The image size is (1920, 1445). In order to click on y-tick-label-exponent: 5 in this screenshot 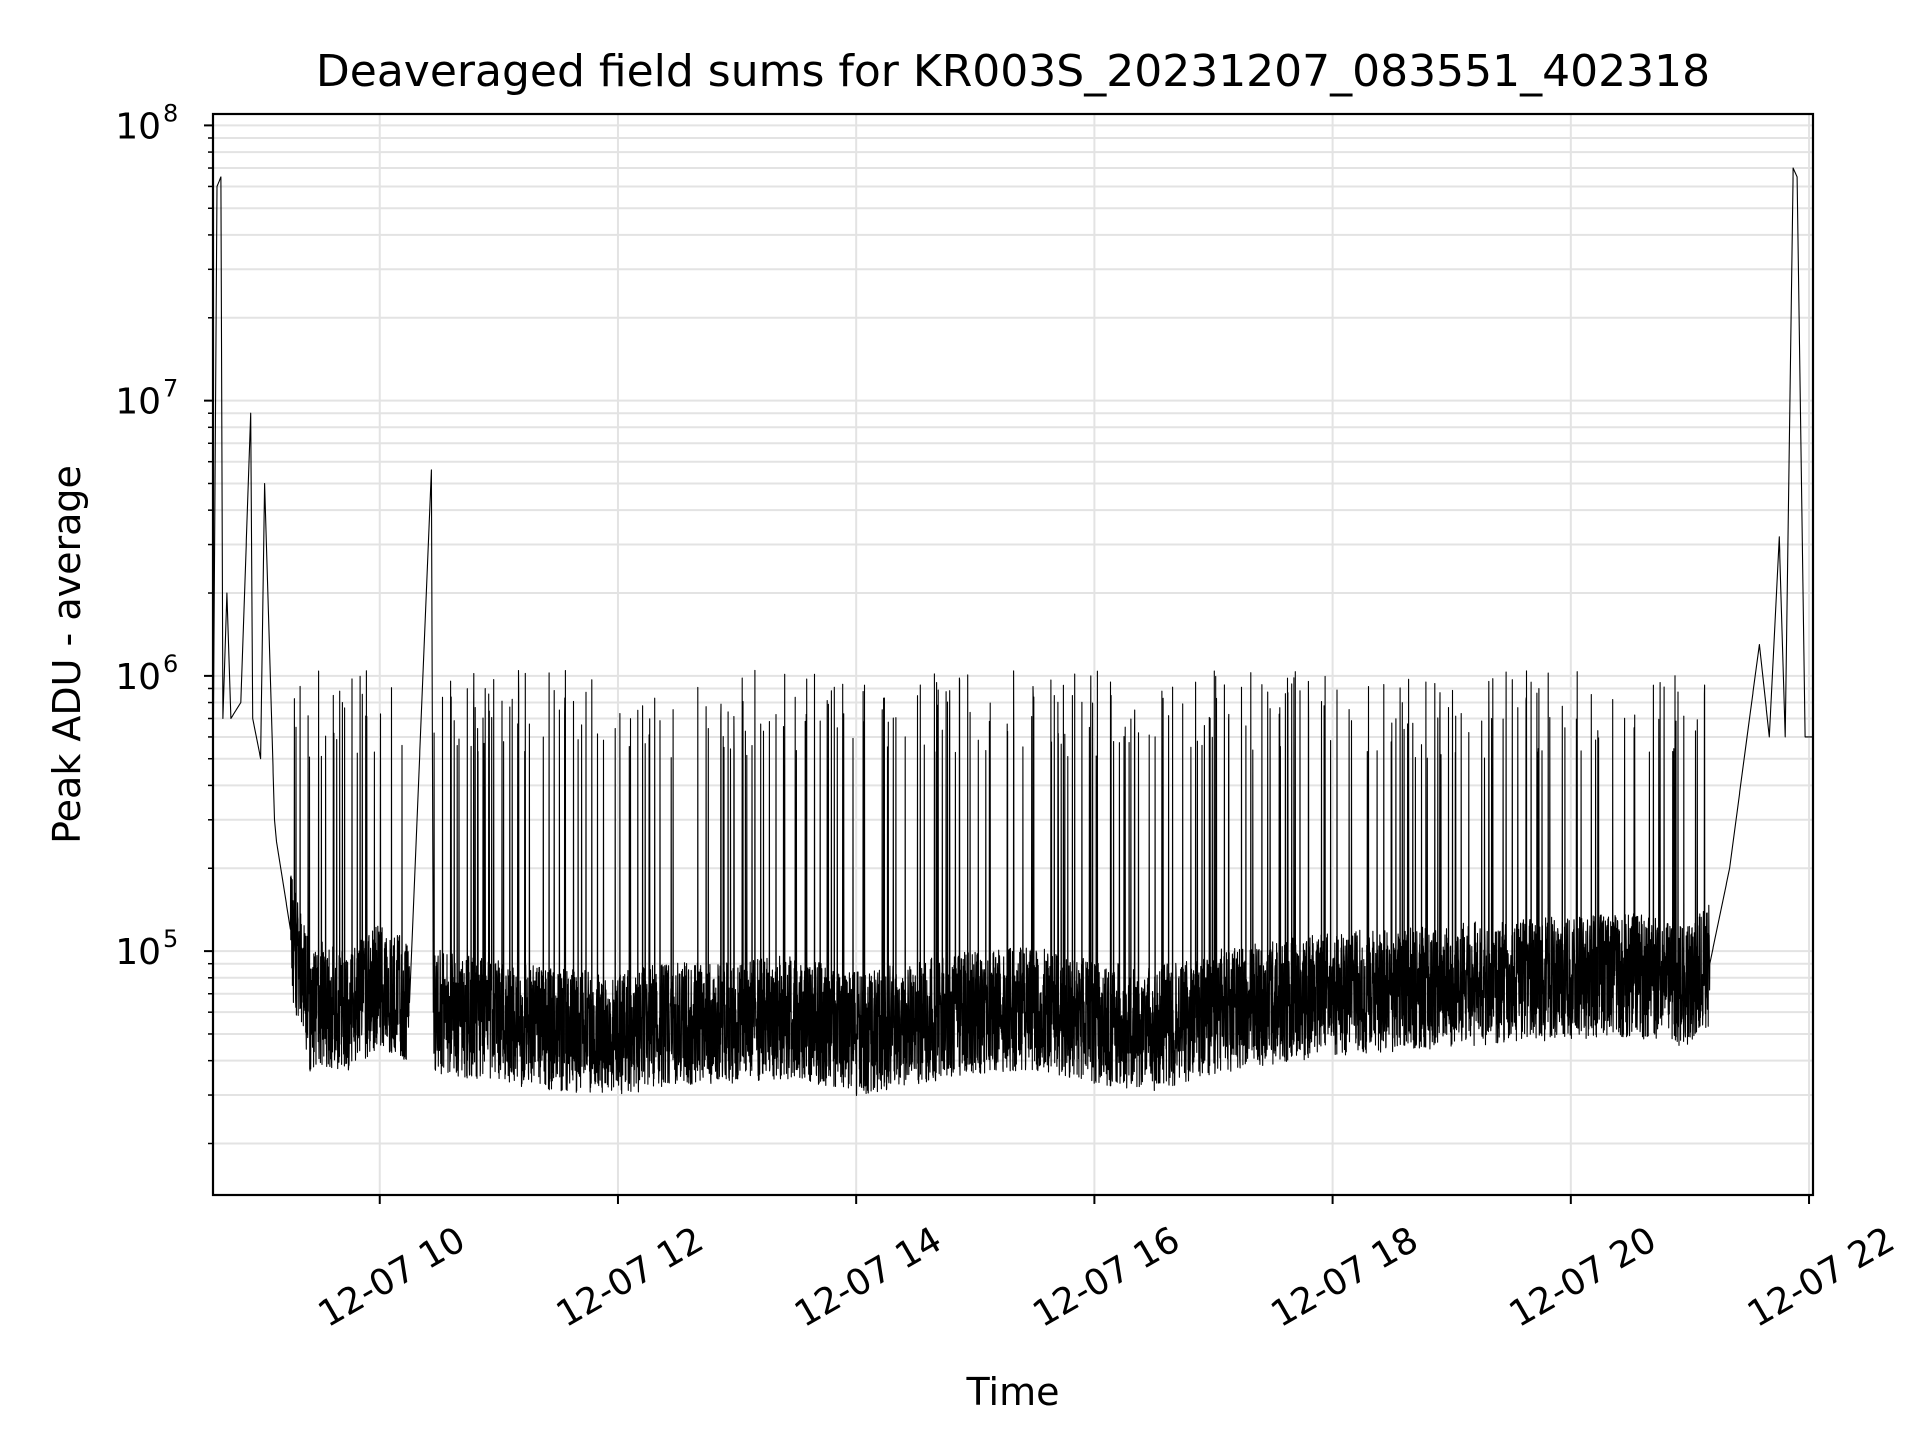, I will do `click(170, 939)`.